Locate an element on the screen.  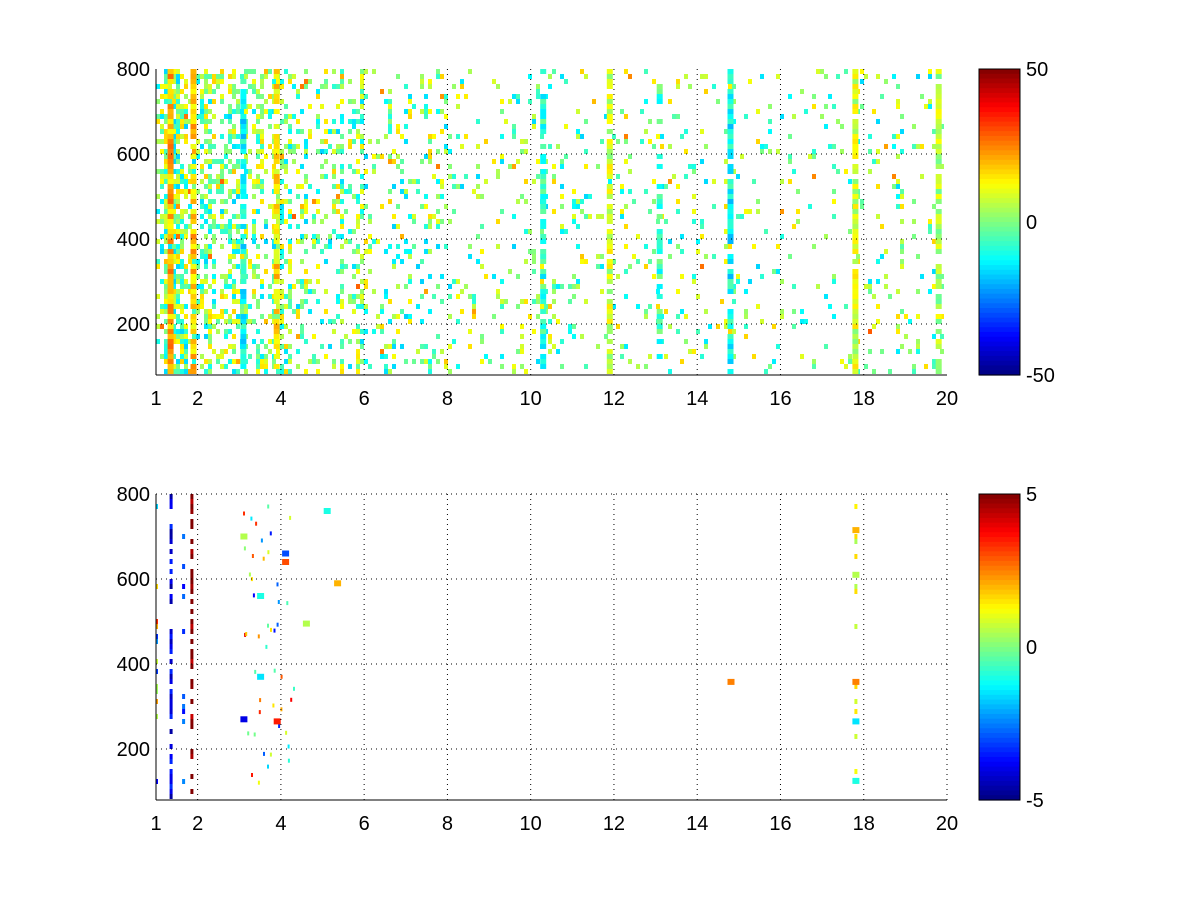
x-tick-label: 1 is located at coordinates (155, 824).